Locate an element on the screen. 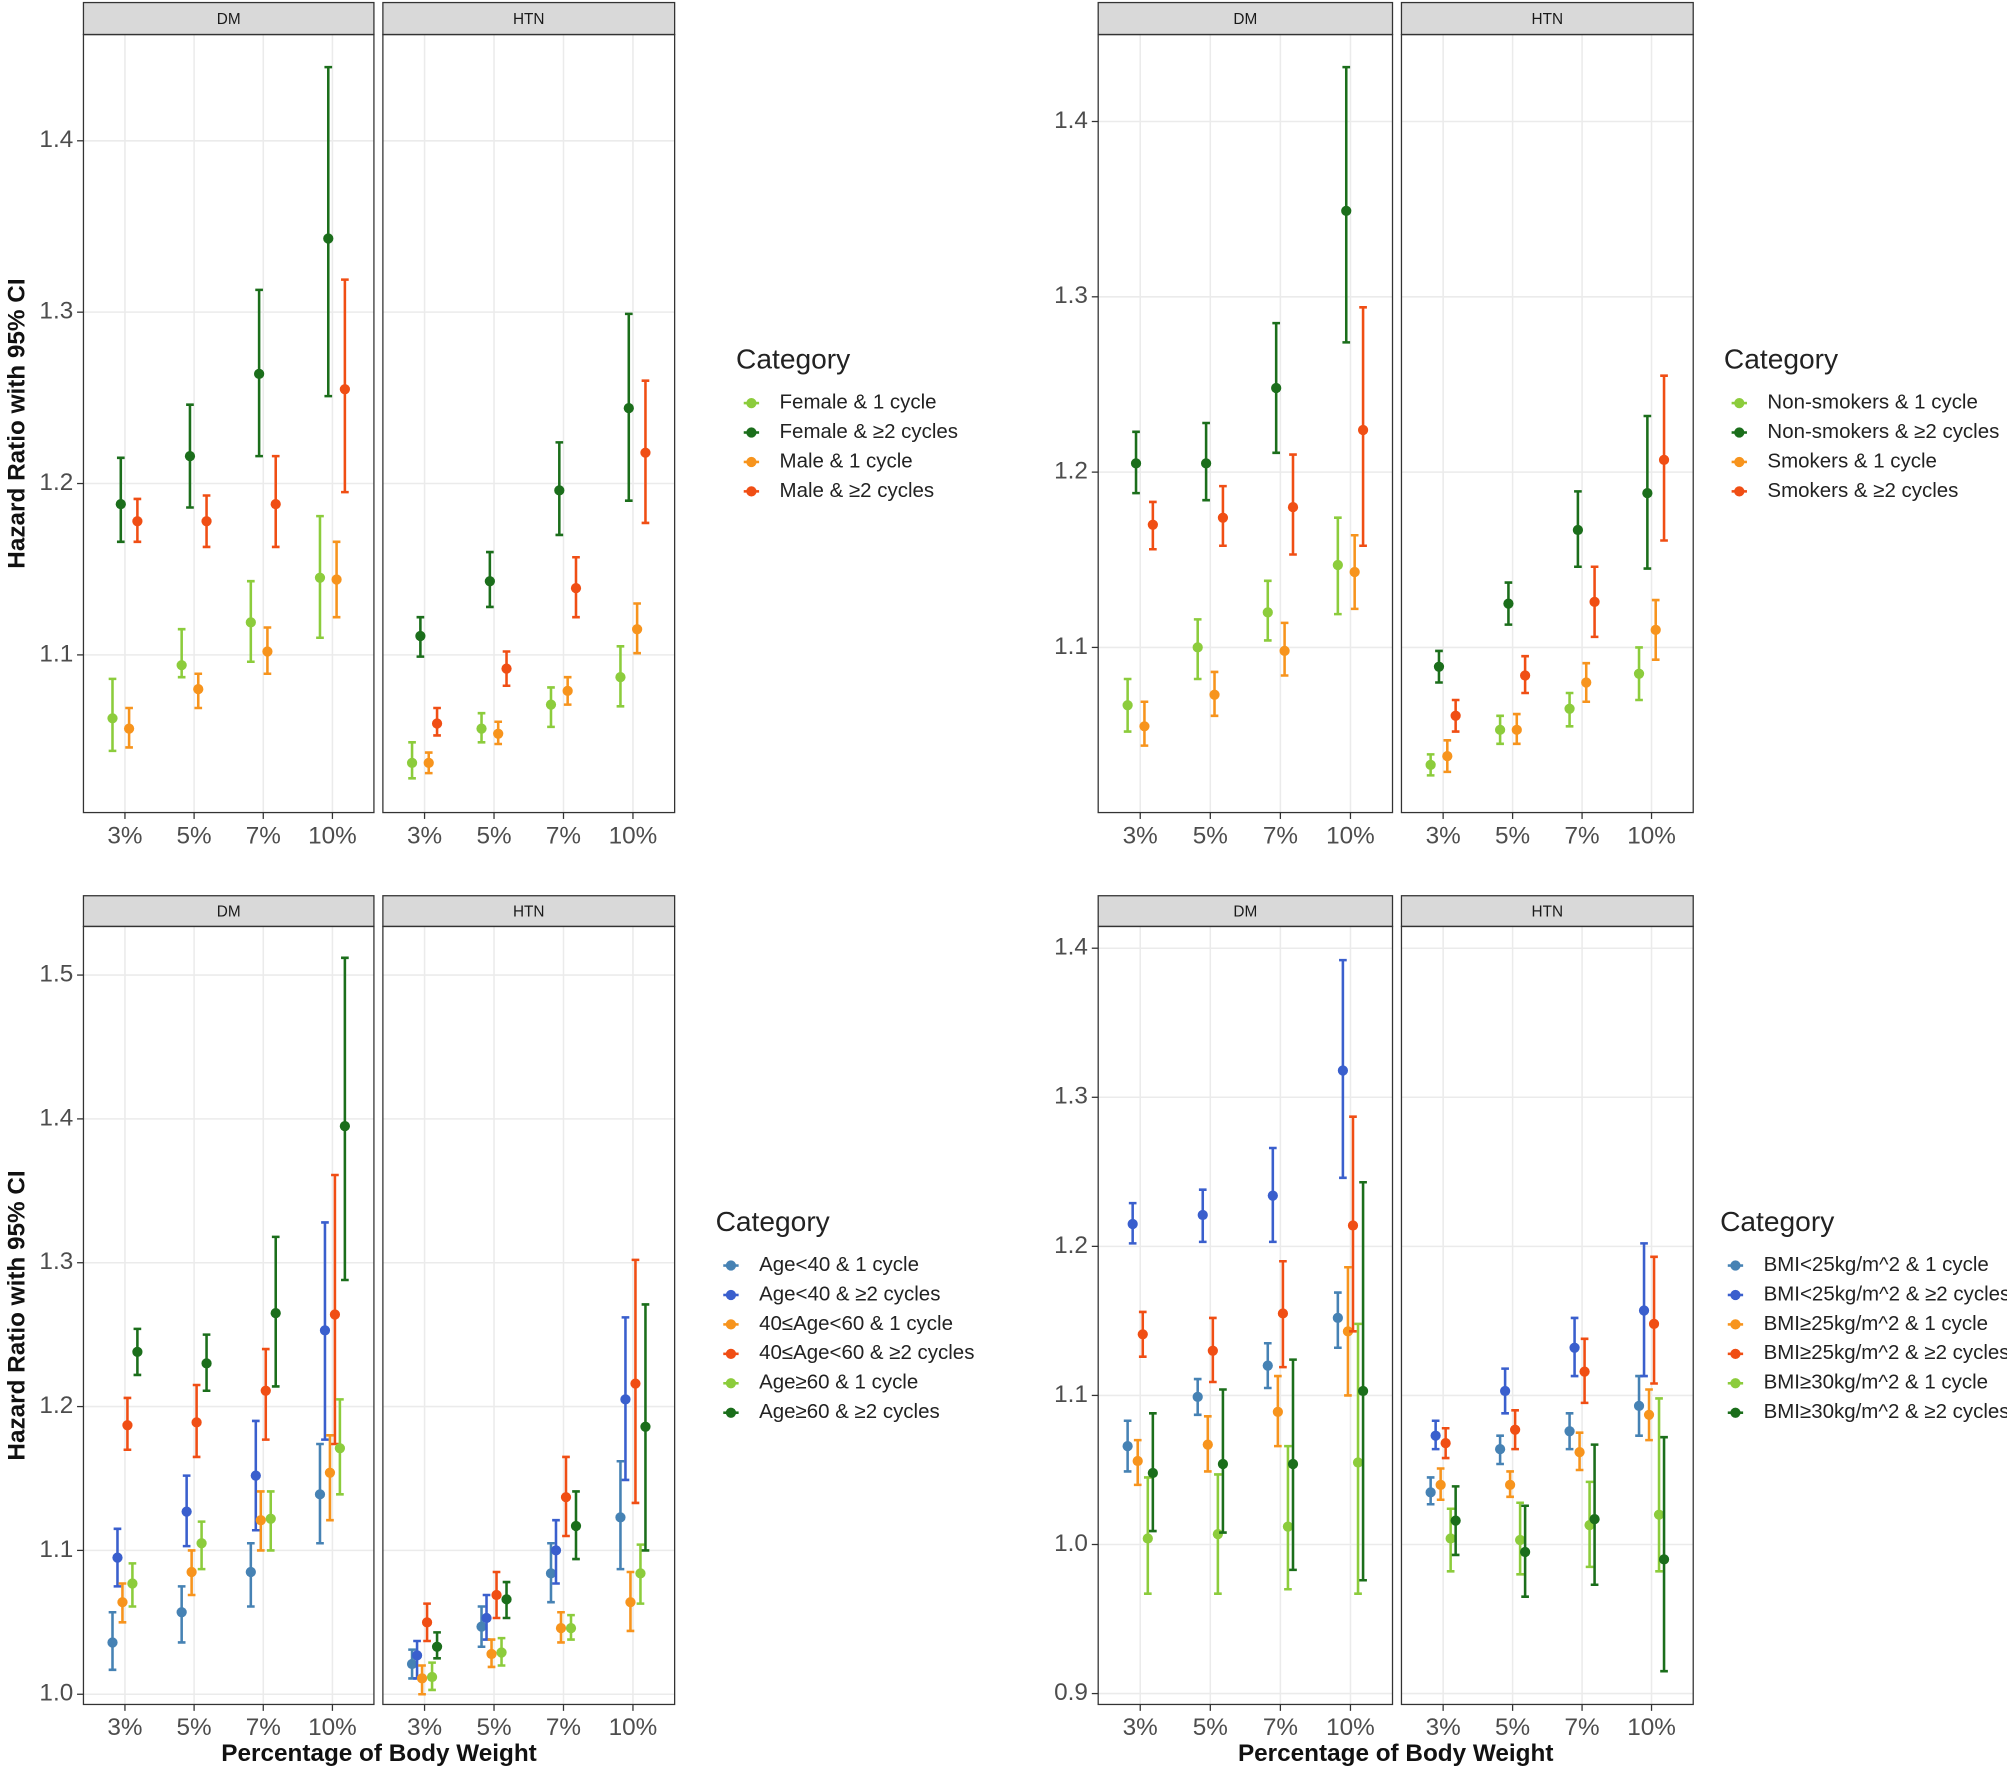  error-bar is located at coordinates (1664, 1554).